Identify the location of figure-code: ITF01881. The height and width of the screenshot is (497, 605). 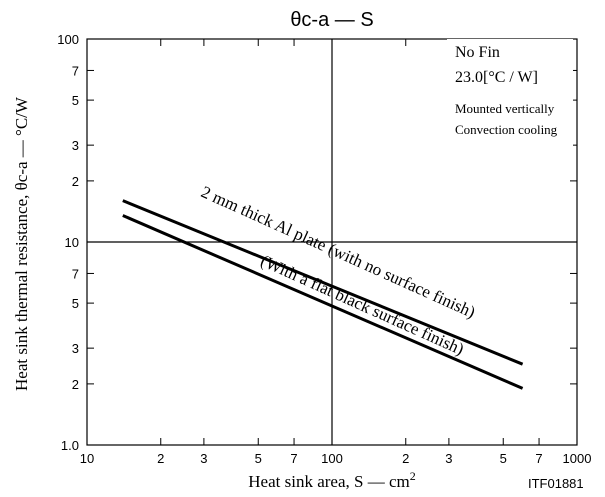
(556, 483).